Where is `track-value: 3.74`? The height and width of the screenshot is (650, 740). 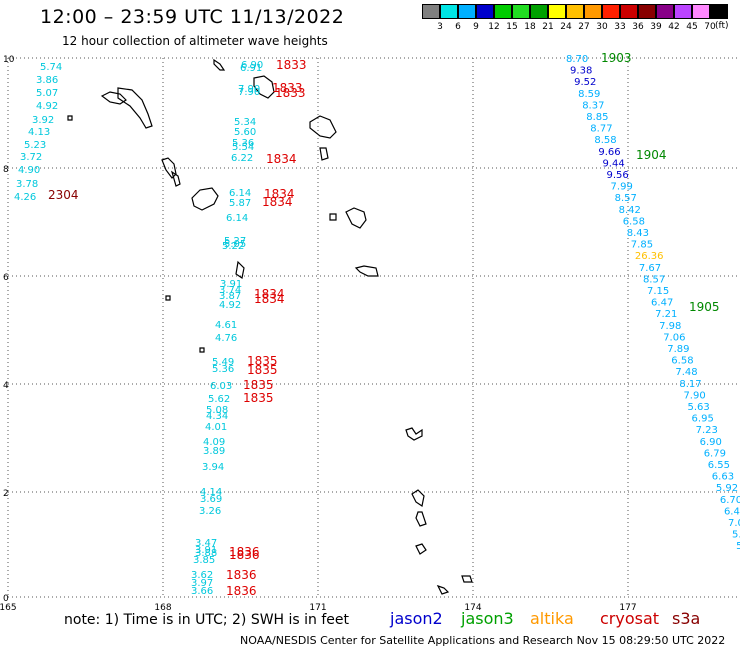
track-value: 3.74 is located at coordinates (230, 290).